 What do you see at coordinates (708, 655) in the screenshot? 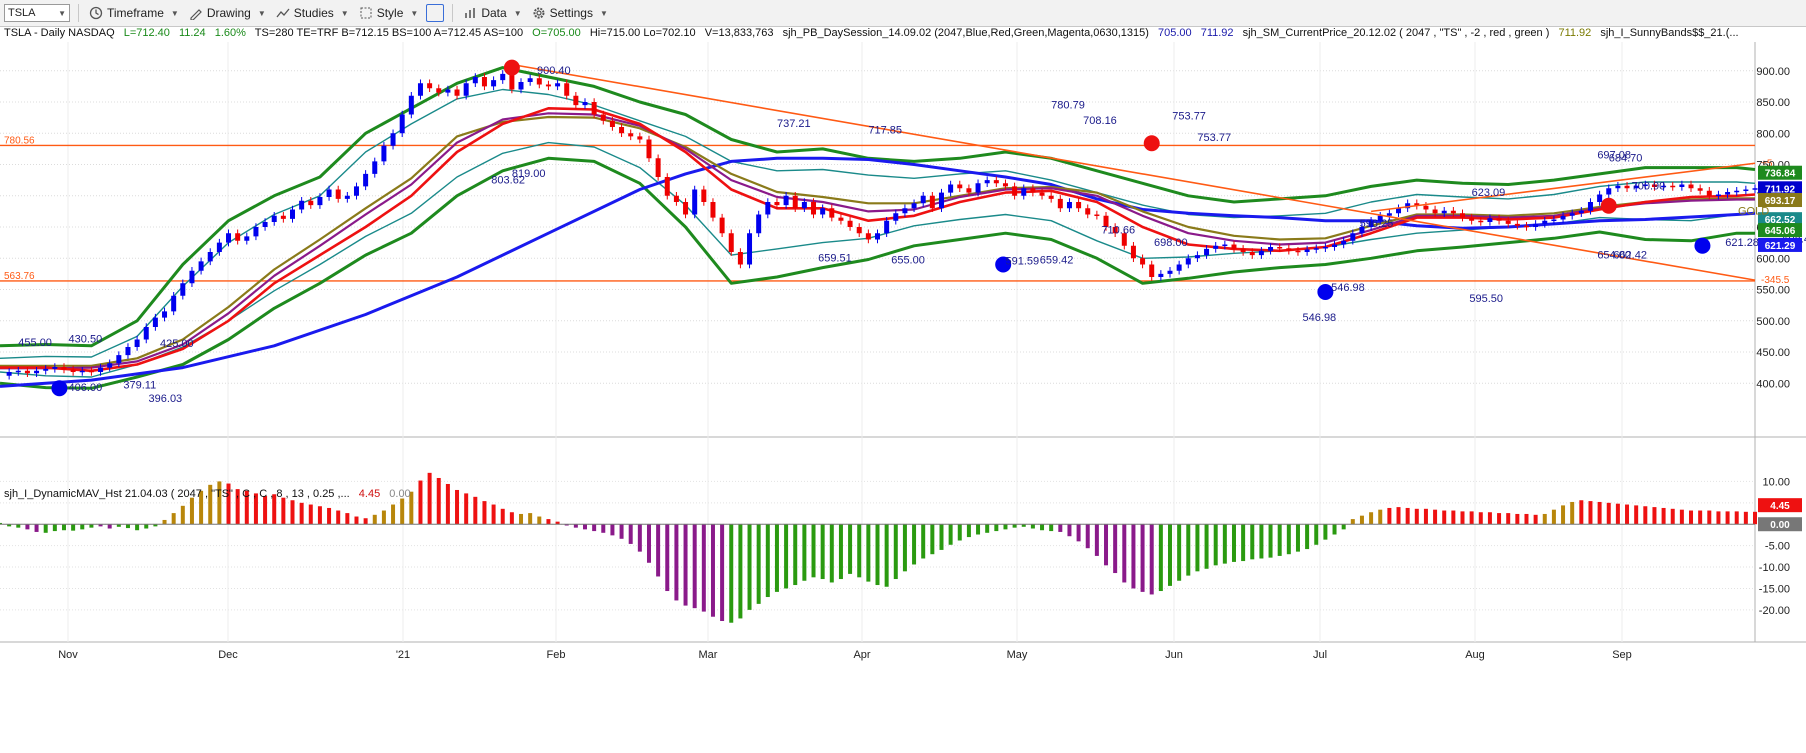
I see `x-tick-label: Mar` at bounding box center [708, 655].